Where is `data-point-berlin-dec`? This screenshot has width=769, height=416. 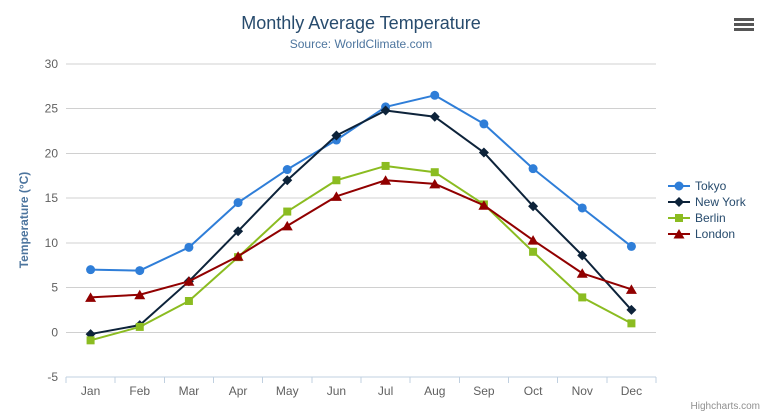
data-point-berlin-dec is located at coordinates (631, 323).